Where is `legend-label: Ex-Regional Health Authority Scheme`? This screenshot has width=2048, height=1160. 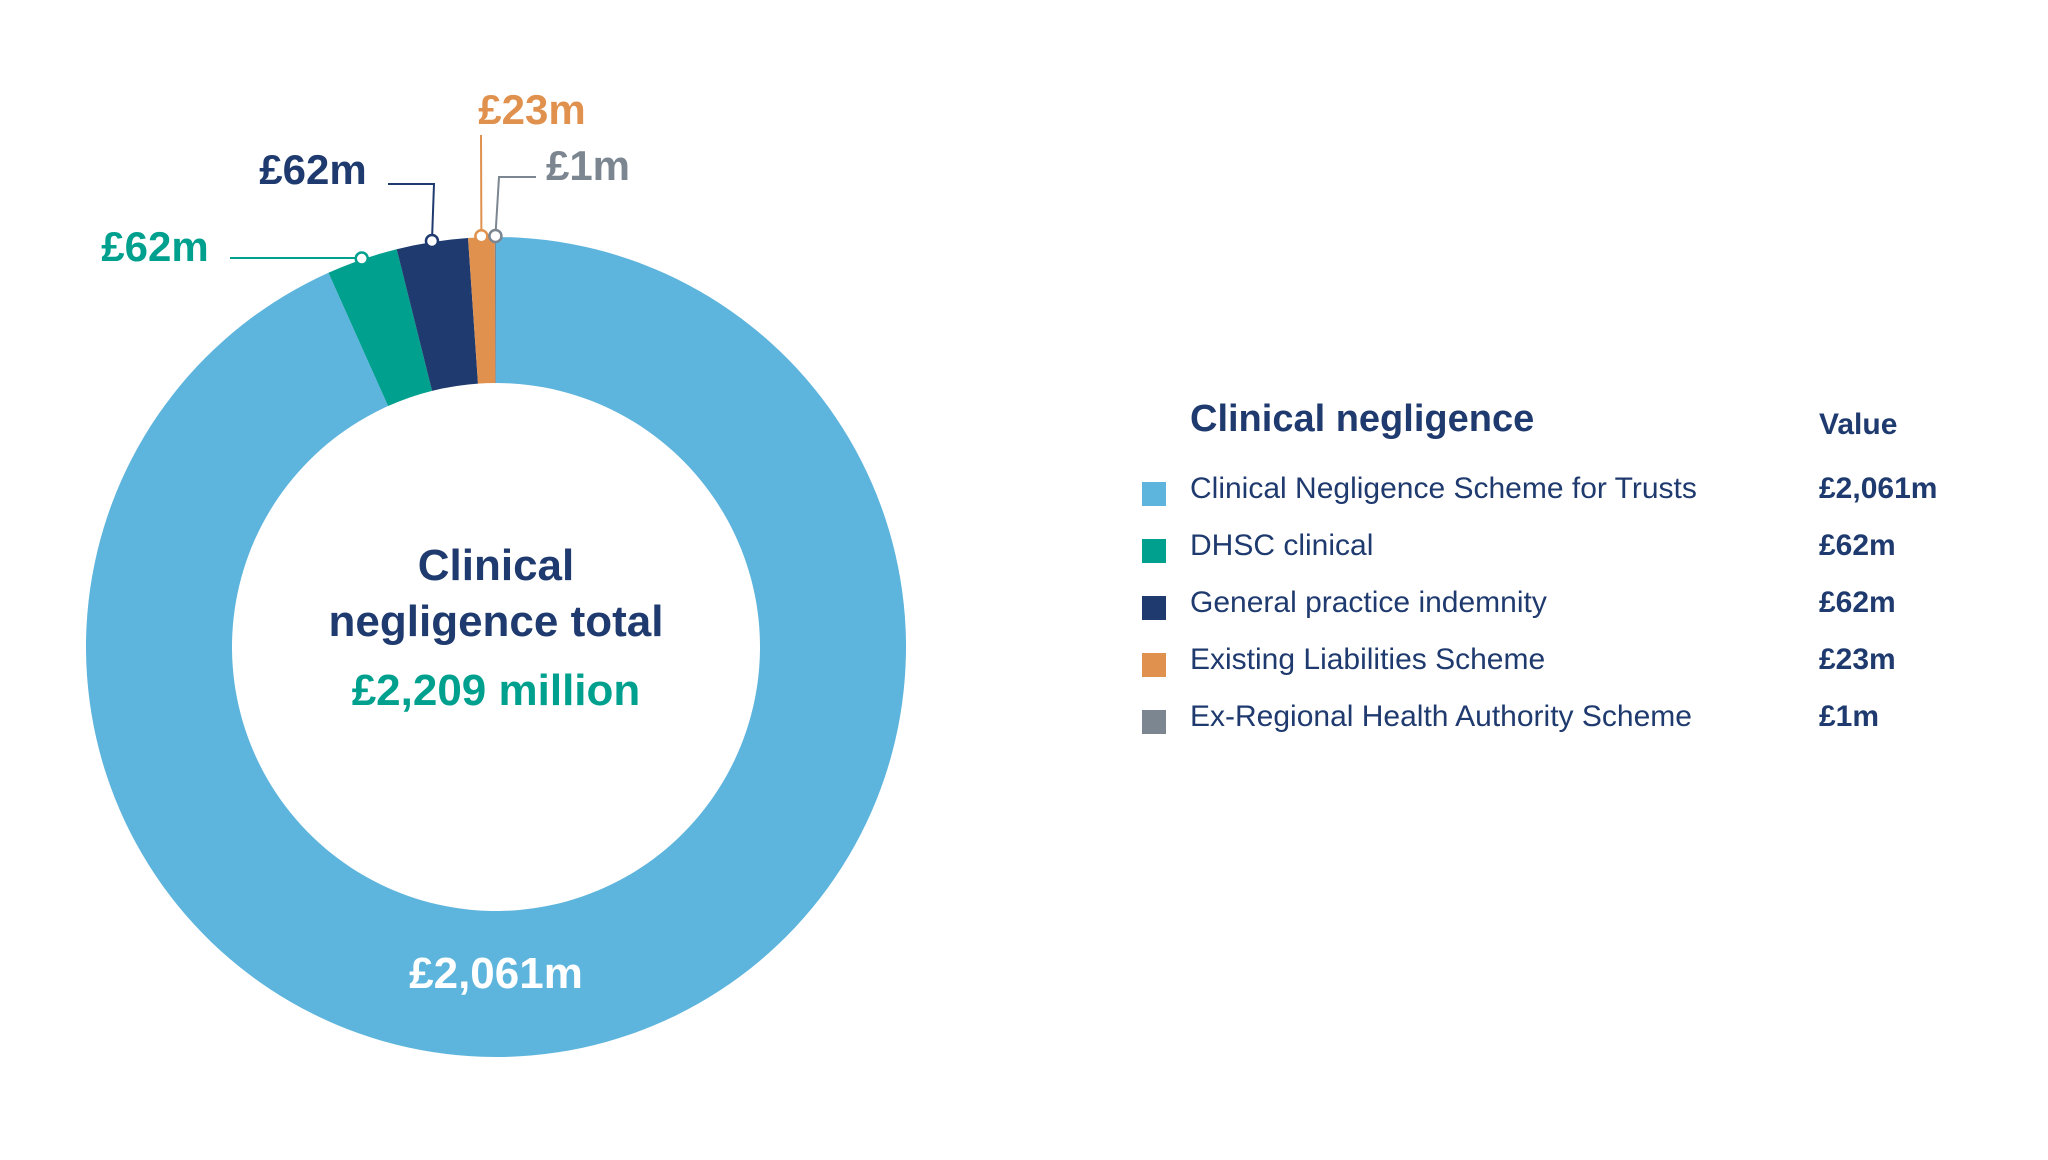
legend-label: Ex-Regional Health Authority Scheme is located at coordinates (1441, 716).